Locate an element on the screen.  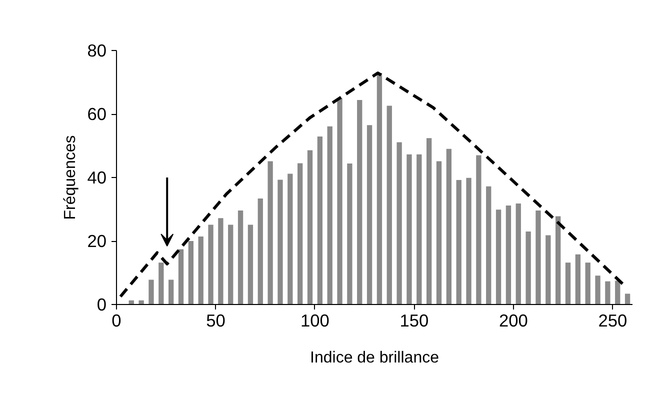
x-tick-label: 0 is located at coordinates (117, 320).